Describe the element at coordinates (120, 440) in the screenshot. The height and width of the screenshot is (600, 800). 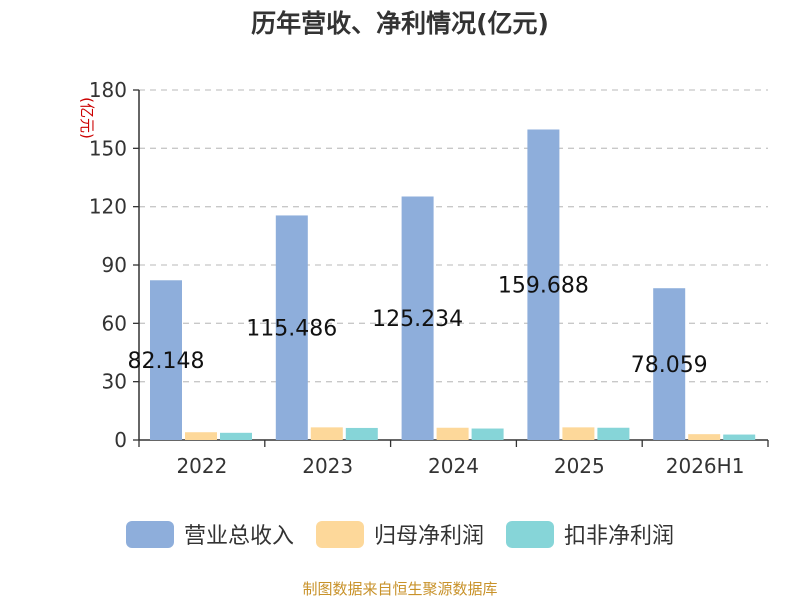
I see `y-tick-label: 0` at that location.